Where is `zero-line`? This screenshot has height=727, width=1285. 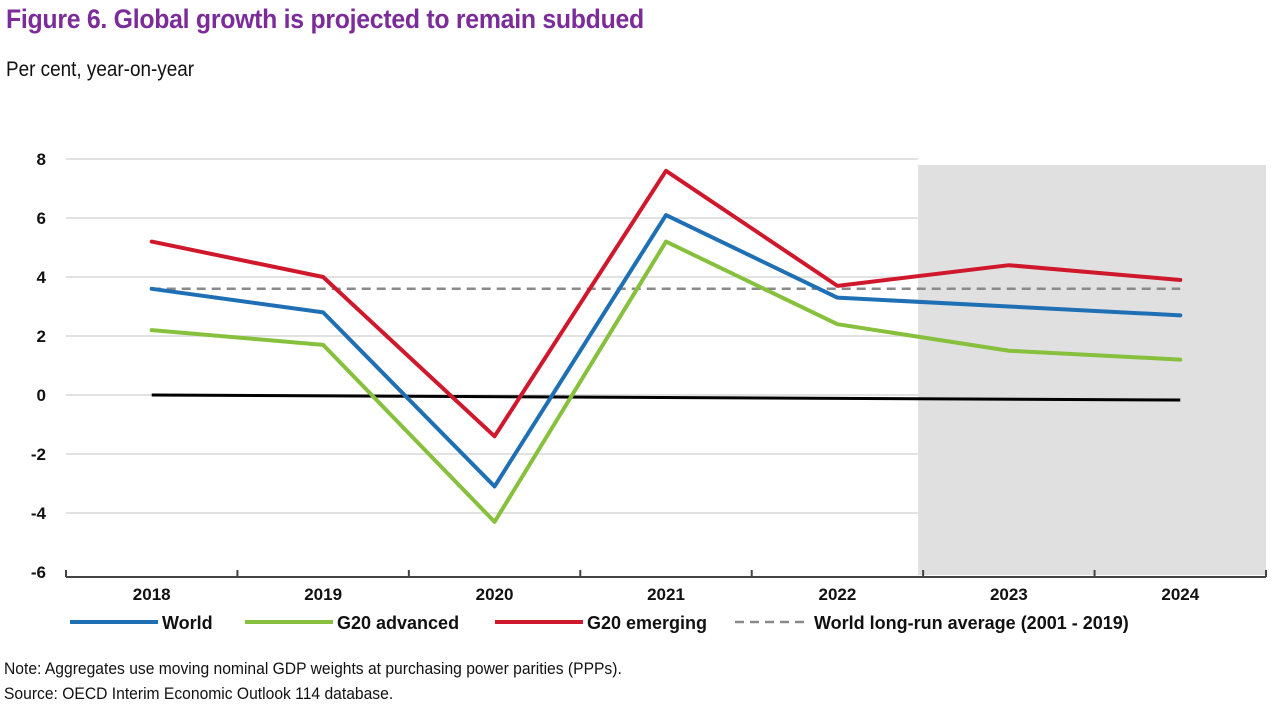 zero-line is located at coordinates (666, 397).